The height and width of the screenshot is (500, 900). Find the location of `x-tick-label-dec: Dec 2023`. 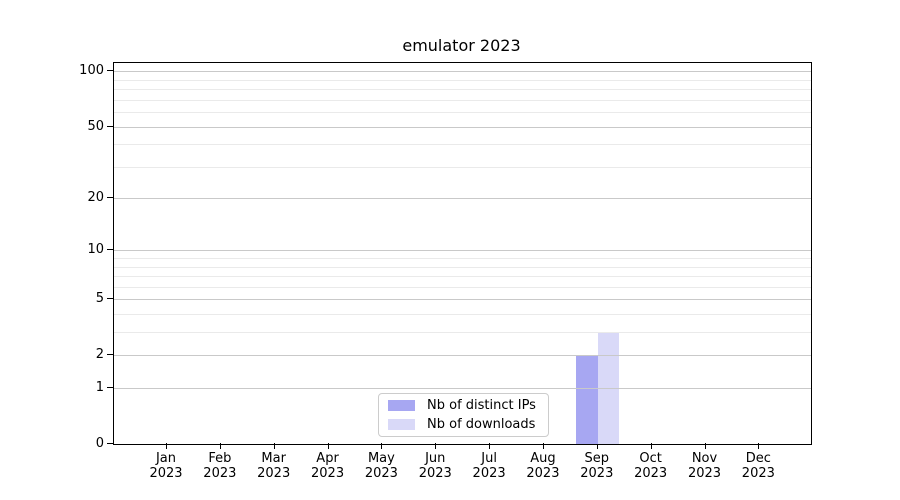

x-tick-label-dec: Dec 2023 is located at coordinates (758, 466).